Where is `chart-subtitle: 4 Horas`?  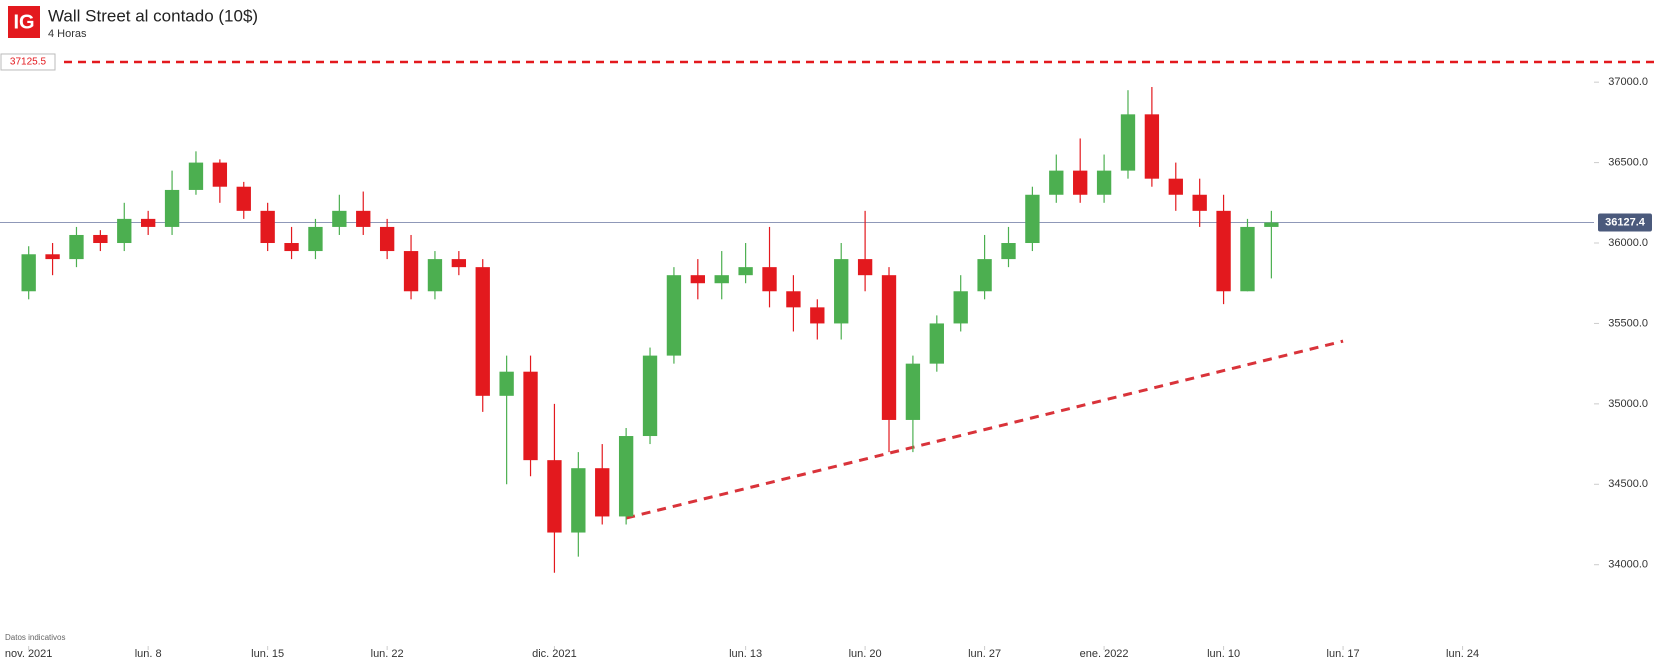
chart-subtitle: 4 Horas is located at coordinates (67, 34).